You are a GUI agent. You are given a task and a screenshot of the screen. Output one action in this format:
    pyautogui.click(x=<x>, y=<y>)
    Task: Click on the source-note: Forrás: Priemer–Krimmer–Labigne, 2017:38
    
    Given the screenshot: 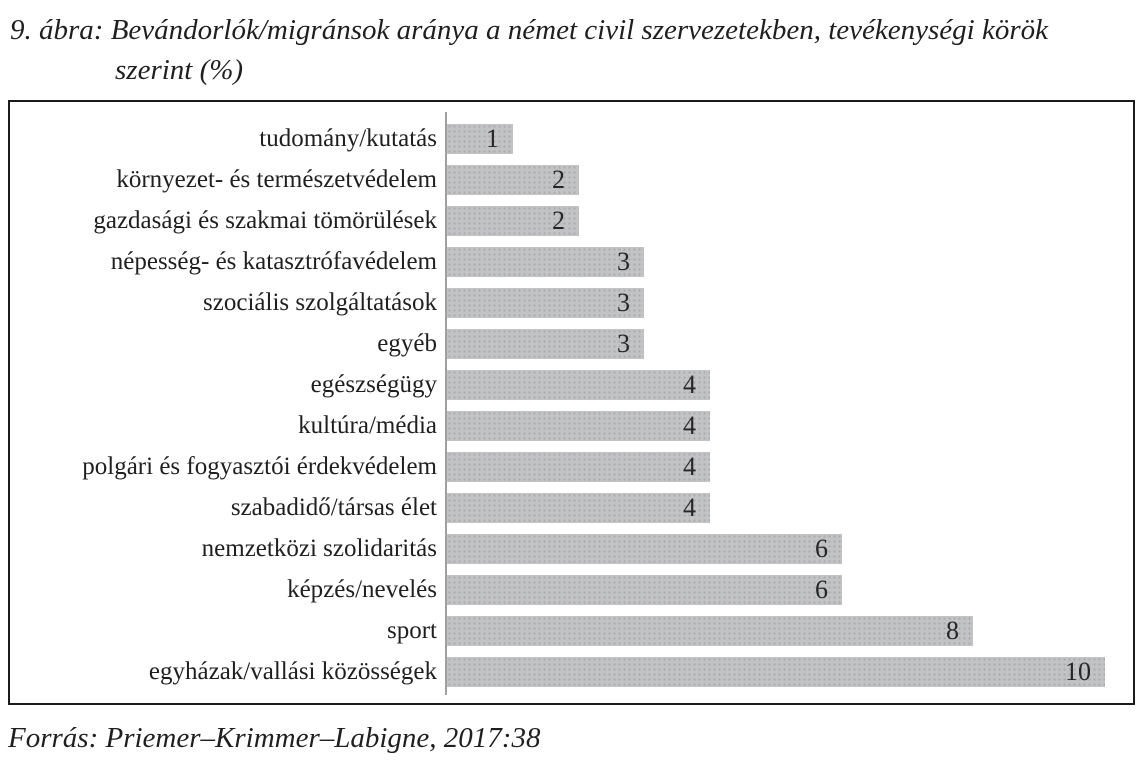 What is the action you would take?
    pyautogui.click(x=274, y=738)
    